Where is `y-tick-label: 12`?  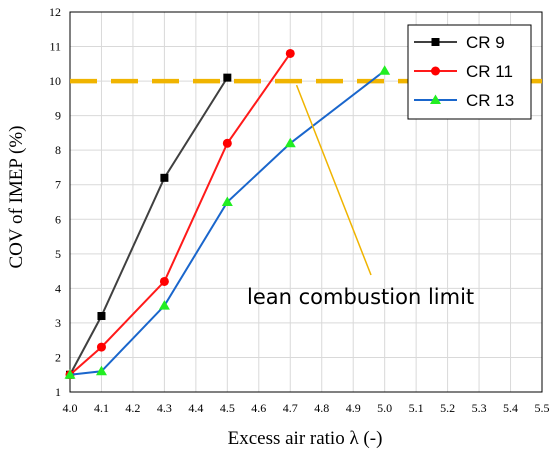
y-tick-label: 12 is located at coordinates (55, 12).